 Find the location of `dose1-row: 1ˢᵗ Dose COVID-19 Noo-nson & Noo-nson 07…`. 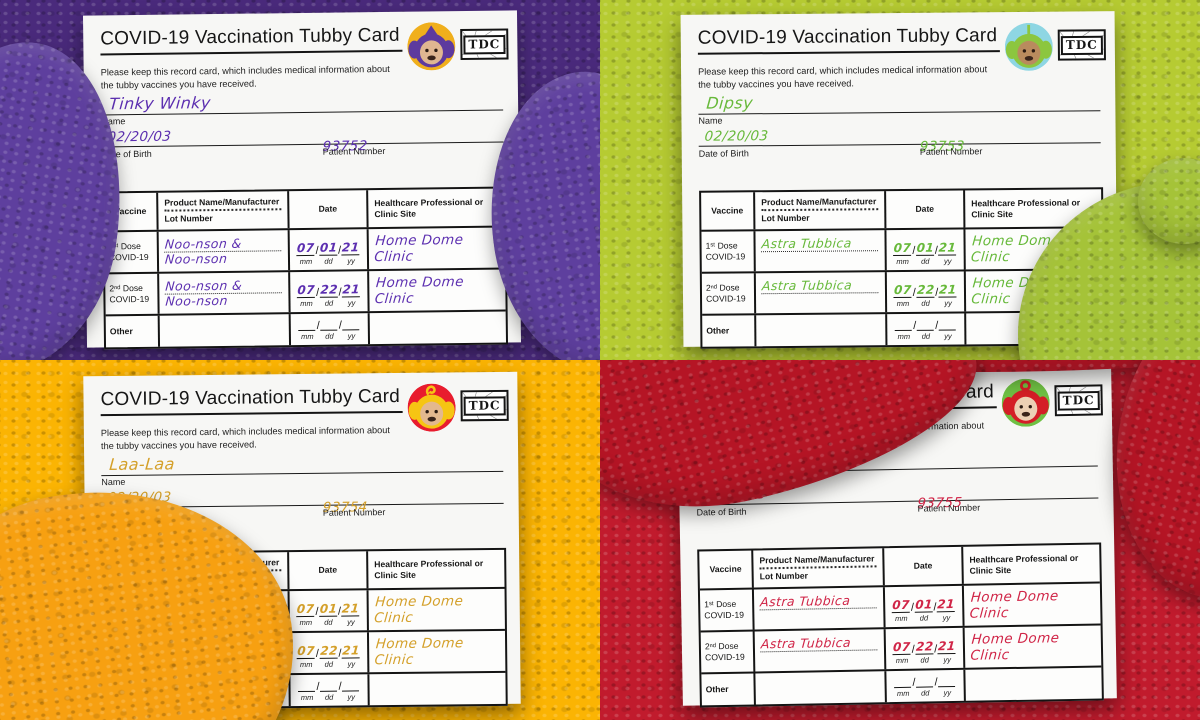

dose1-row: 1ˢᵗ Dose COVID-19 Noo-nson & Noo-nson 07… is located at coordinates (305, 251).